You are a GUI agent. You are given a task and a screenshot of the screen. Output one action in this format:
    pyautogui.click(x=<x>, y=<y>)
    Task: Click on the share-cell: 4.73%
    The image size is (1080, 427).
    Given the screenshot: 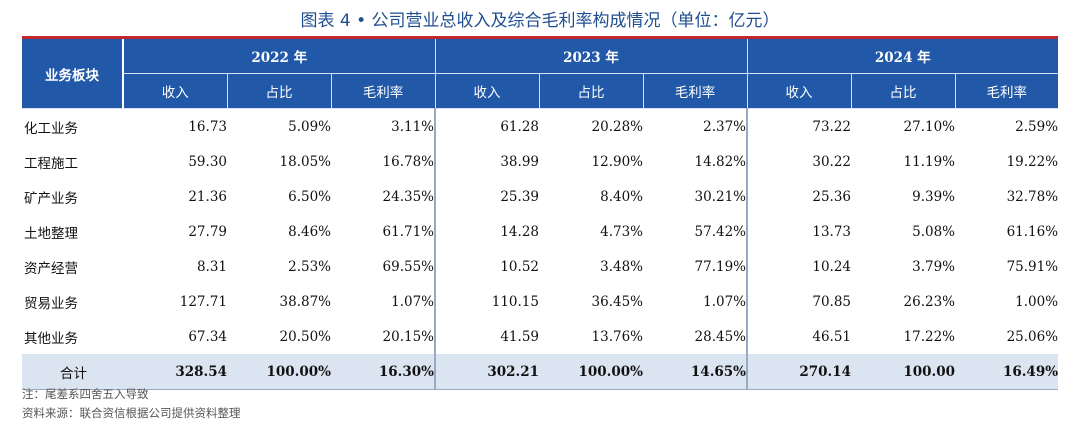 What is the action you would take?
    pyautogui.click(x=621, y=231)
    